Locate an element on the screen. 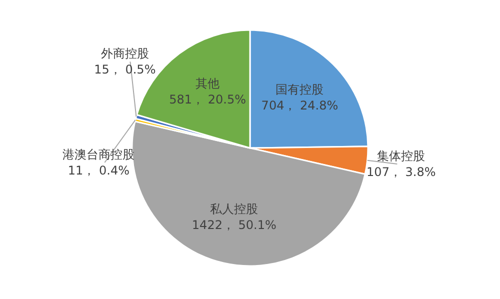  slice-label: 外商控股 is located at coordinates (124, 53).